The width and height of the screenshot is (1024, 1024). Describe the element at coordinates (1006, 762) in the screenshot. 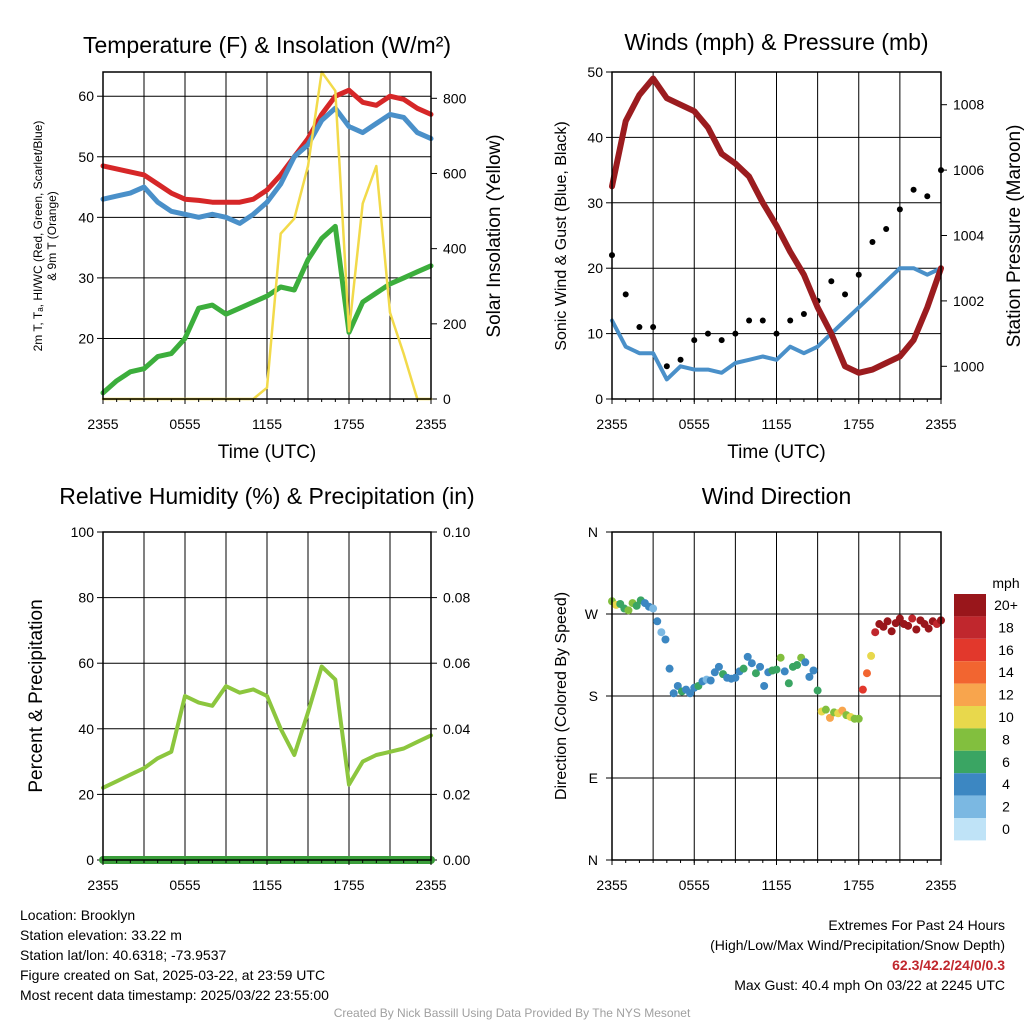

I see `colorbar-label: 6` at that location.